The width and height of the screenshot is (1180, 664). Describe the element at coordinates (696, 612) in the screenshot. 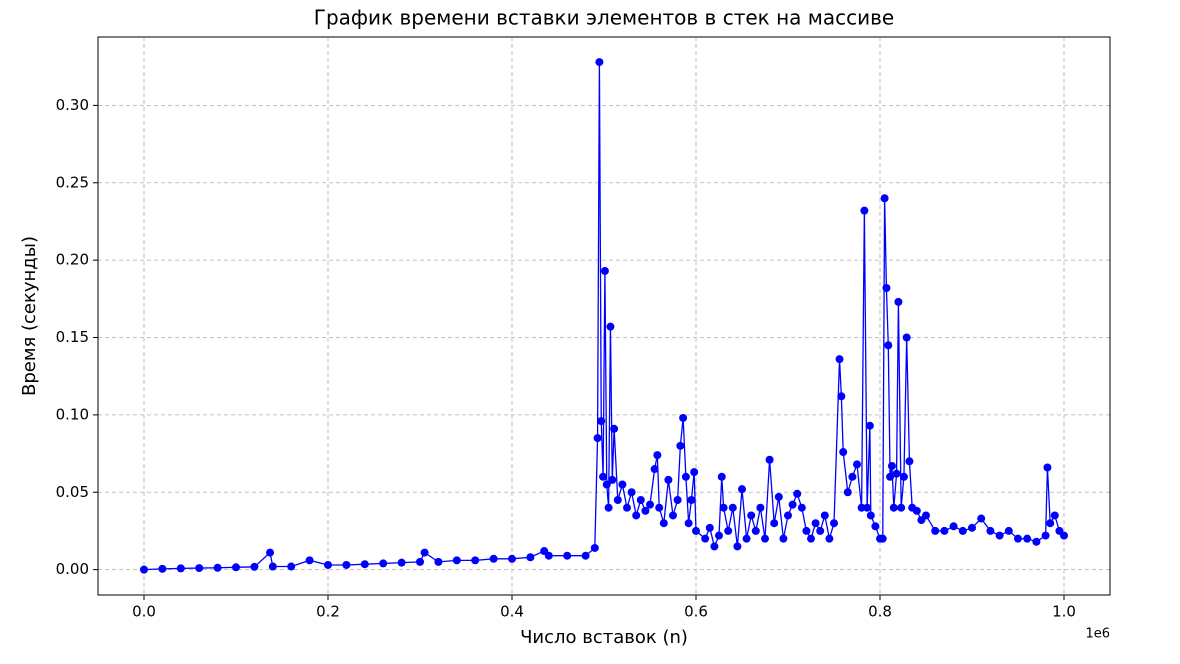

I see `x-tick-label: 0.6` at that location.